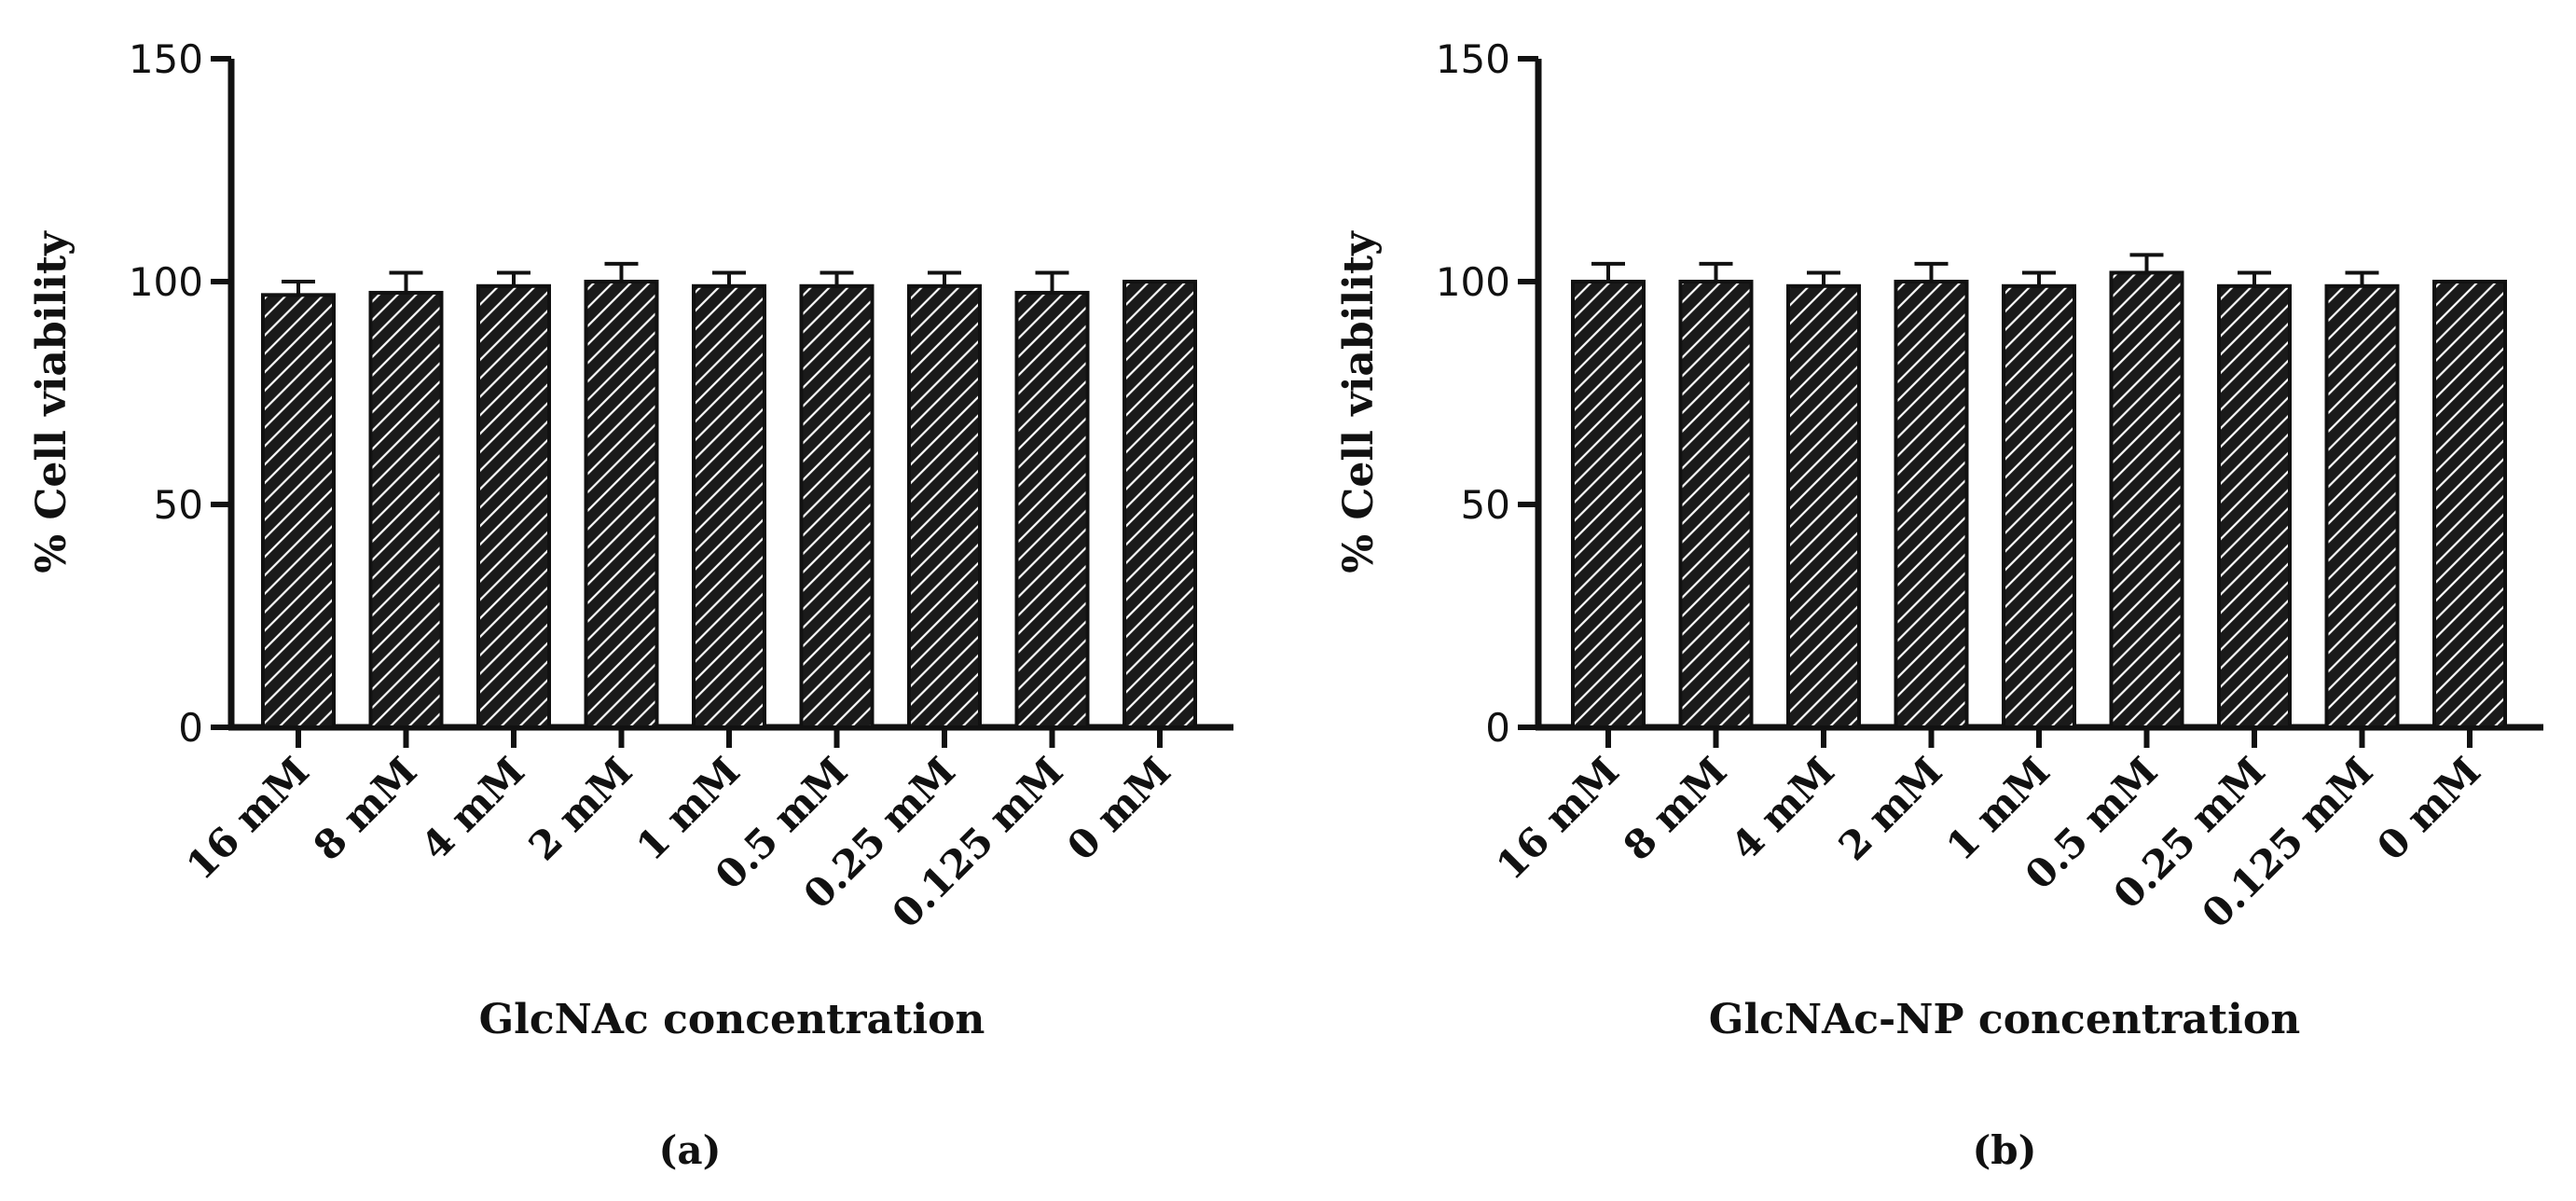  Describe the element at coordinates (2005, 1019) in the screenshot. I see `x-axis-title: GlcNAc-NP concentration` at that location.